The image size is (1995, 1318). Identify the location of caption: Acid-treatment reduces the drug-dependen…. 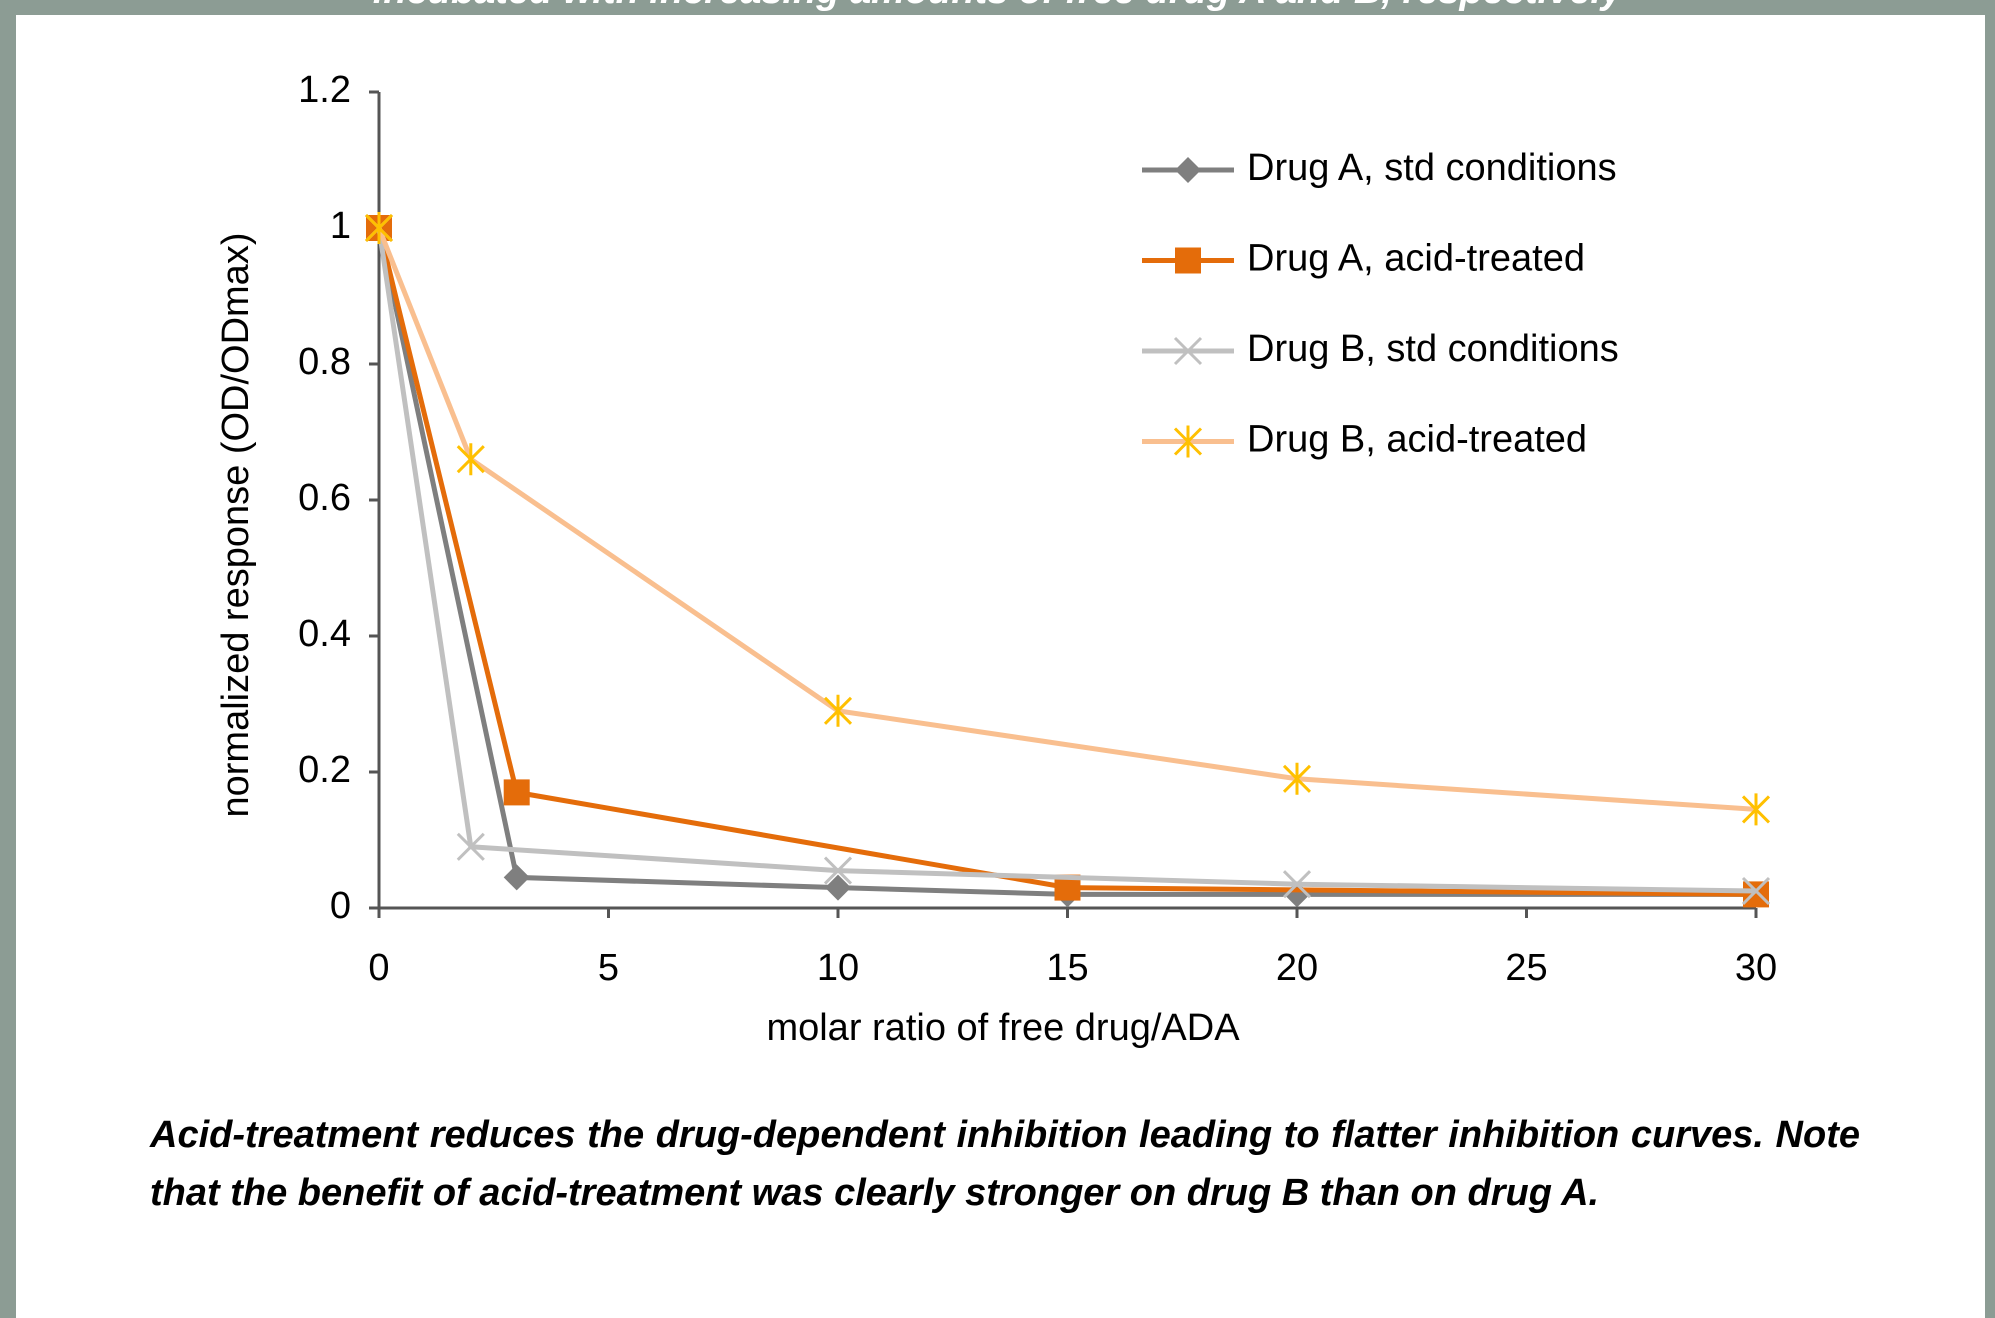
(1005, 1164).